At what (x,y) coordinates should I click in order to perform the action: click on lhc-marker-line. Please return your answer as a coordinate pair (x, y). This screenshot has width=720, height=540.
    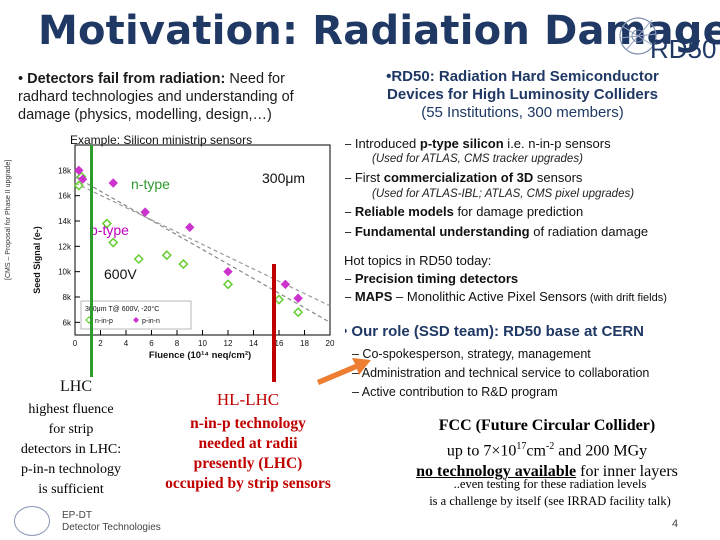
    Looking at the image, I should click on (91, 261).